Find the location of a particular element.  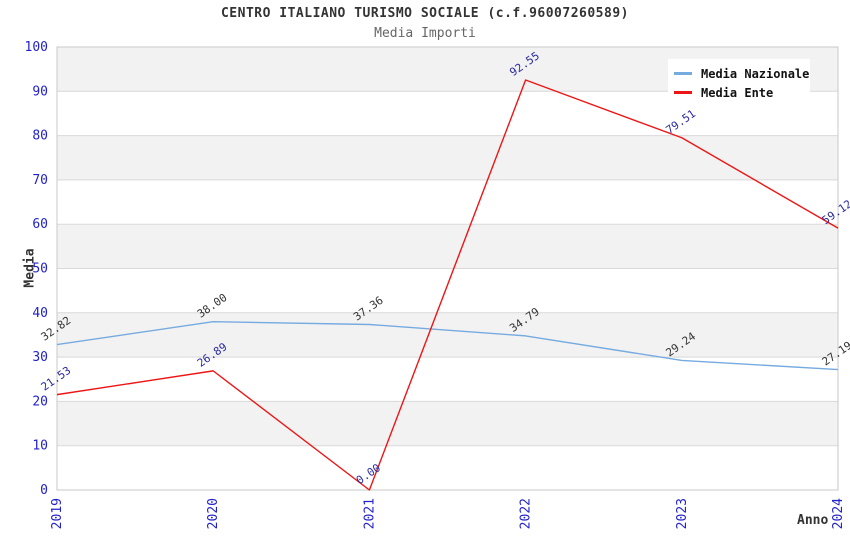

series-line-media-nazionale is located at coordinates (447, 345).